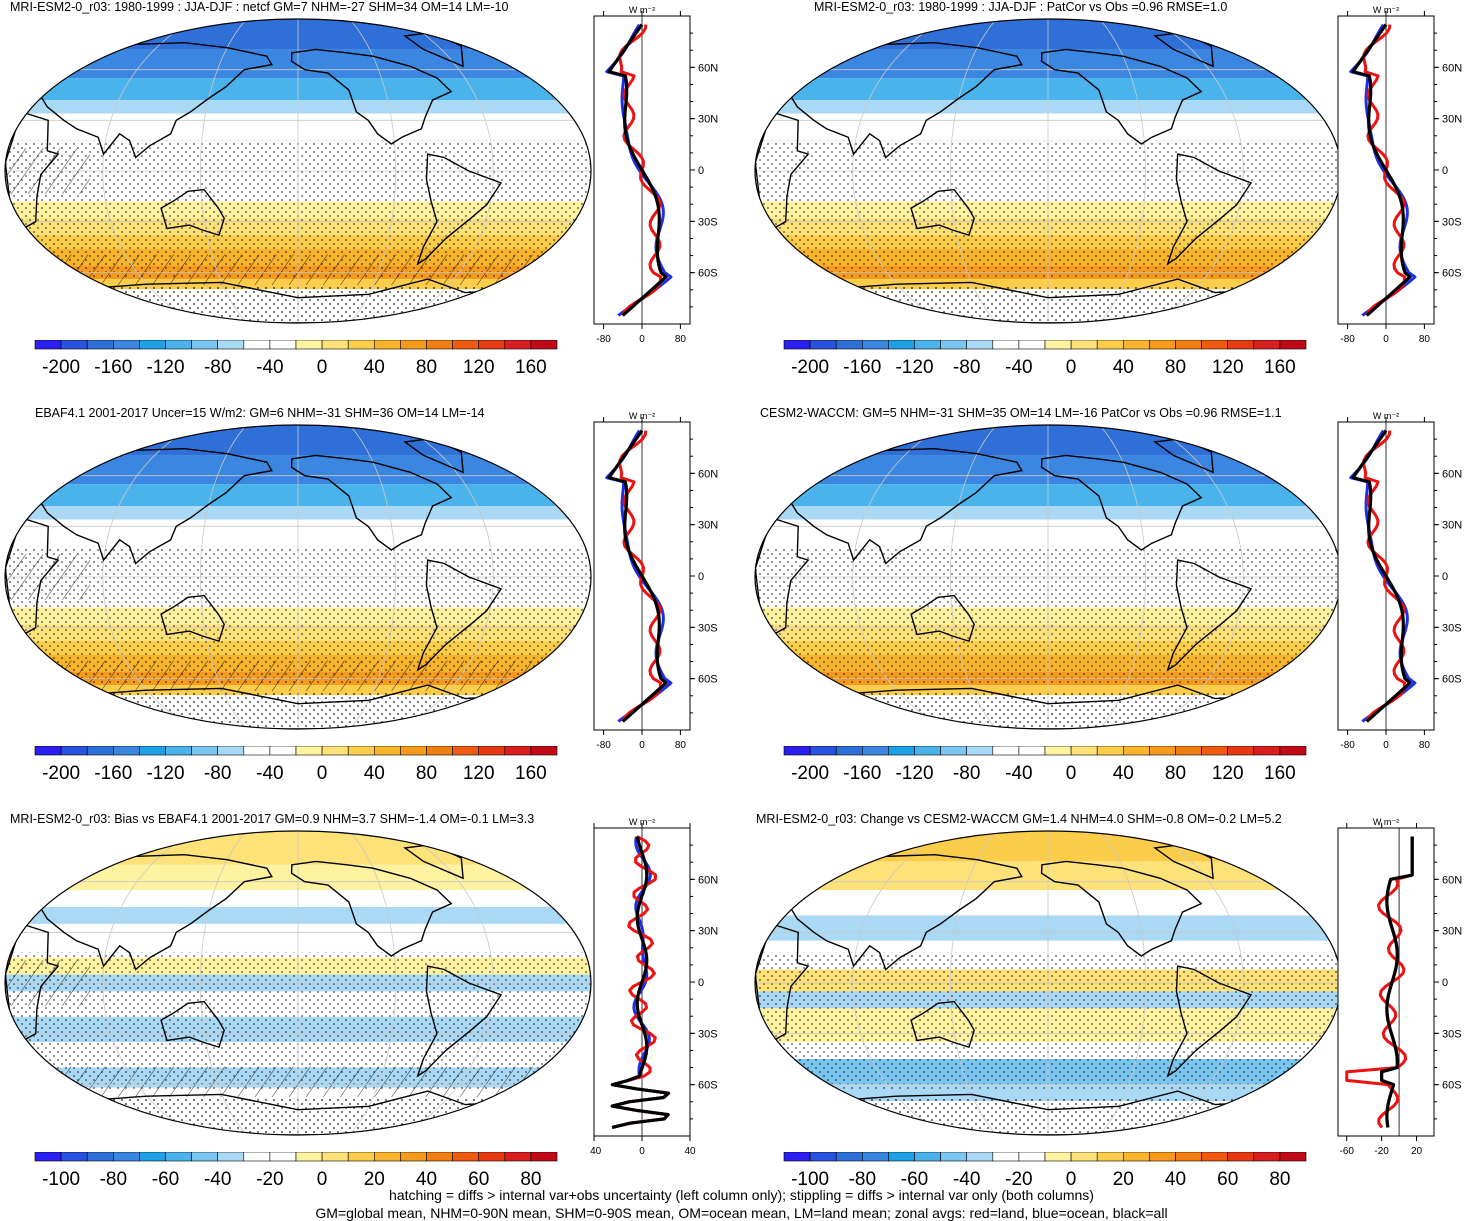  I want to click on zonal-x-tick-label: 20, so click(1417, 1151).